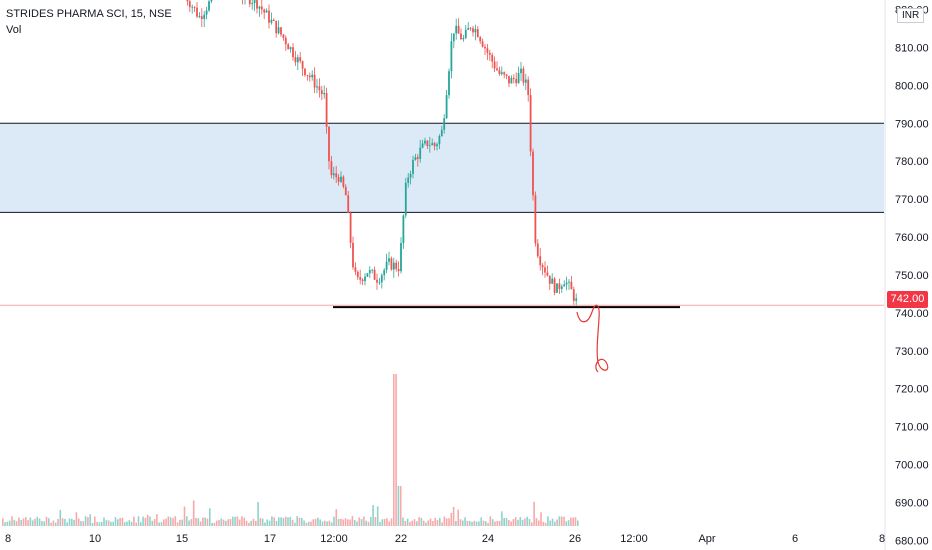 This screenshot has width=932, height=550. I want to click on currency-badge: INR, so click(911, 15).